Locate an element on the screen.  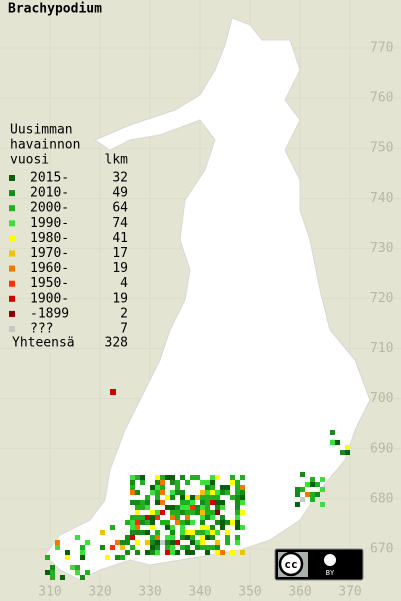
by-person is located at coordinates (330, 560).